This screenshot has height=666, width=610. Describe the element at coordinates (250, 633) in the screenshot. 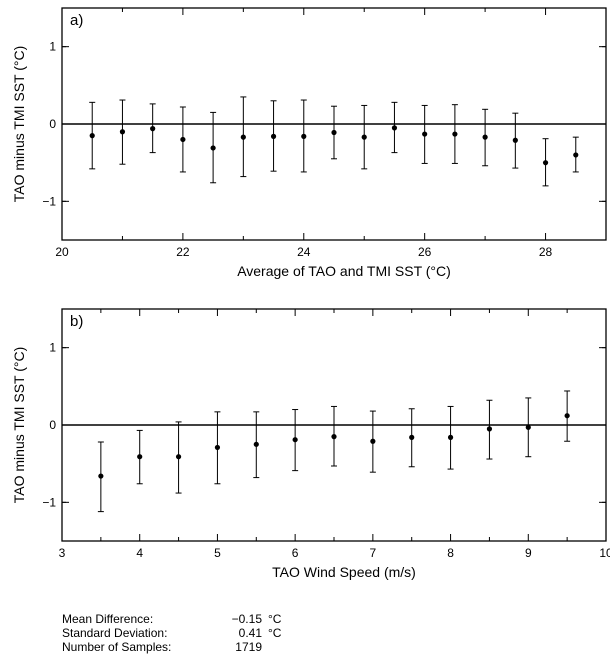

I see `stats-value: 0.41` at that location.